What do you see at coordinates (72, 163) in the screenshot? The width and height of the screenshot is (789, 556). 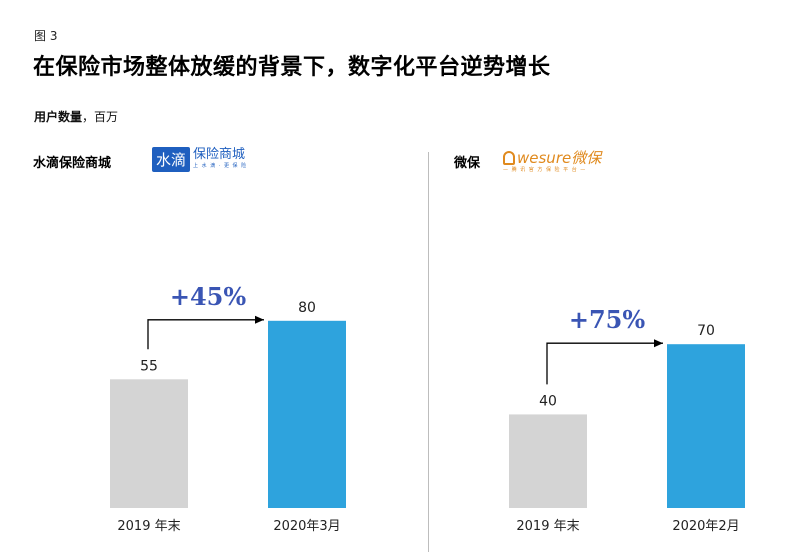 I see `panel-name-shuidi: 水滴保险商城` at bounding box center [72, 163].